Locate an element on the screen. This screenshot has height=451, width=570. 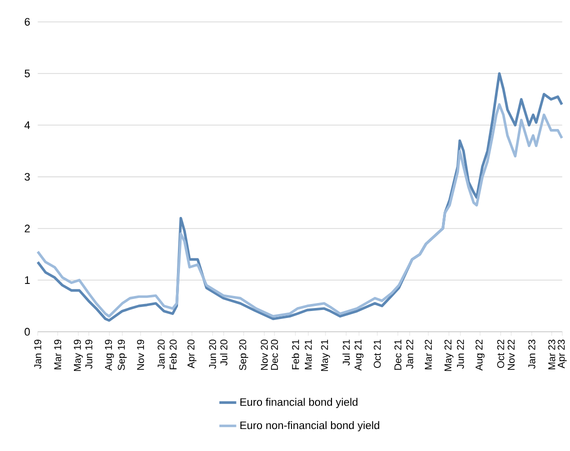
x-tick-label: Sep 19 is located at coordinates (122, 355).